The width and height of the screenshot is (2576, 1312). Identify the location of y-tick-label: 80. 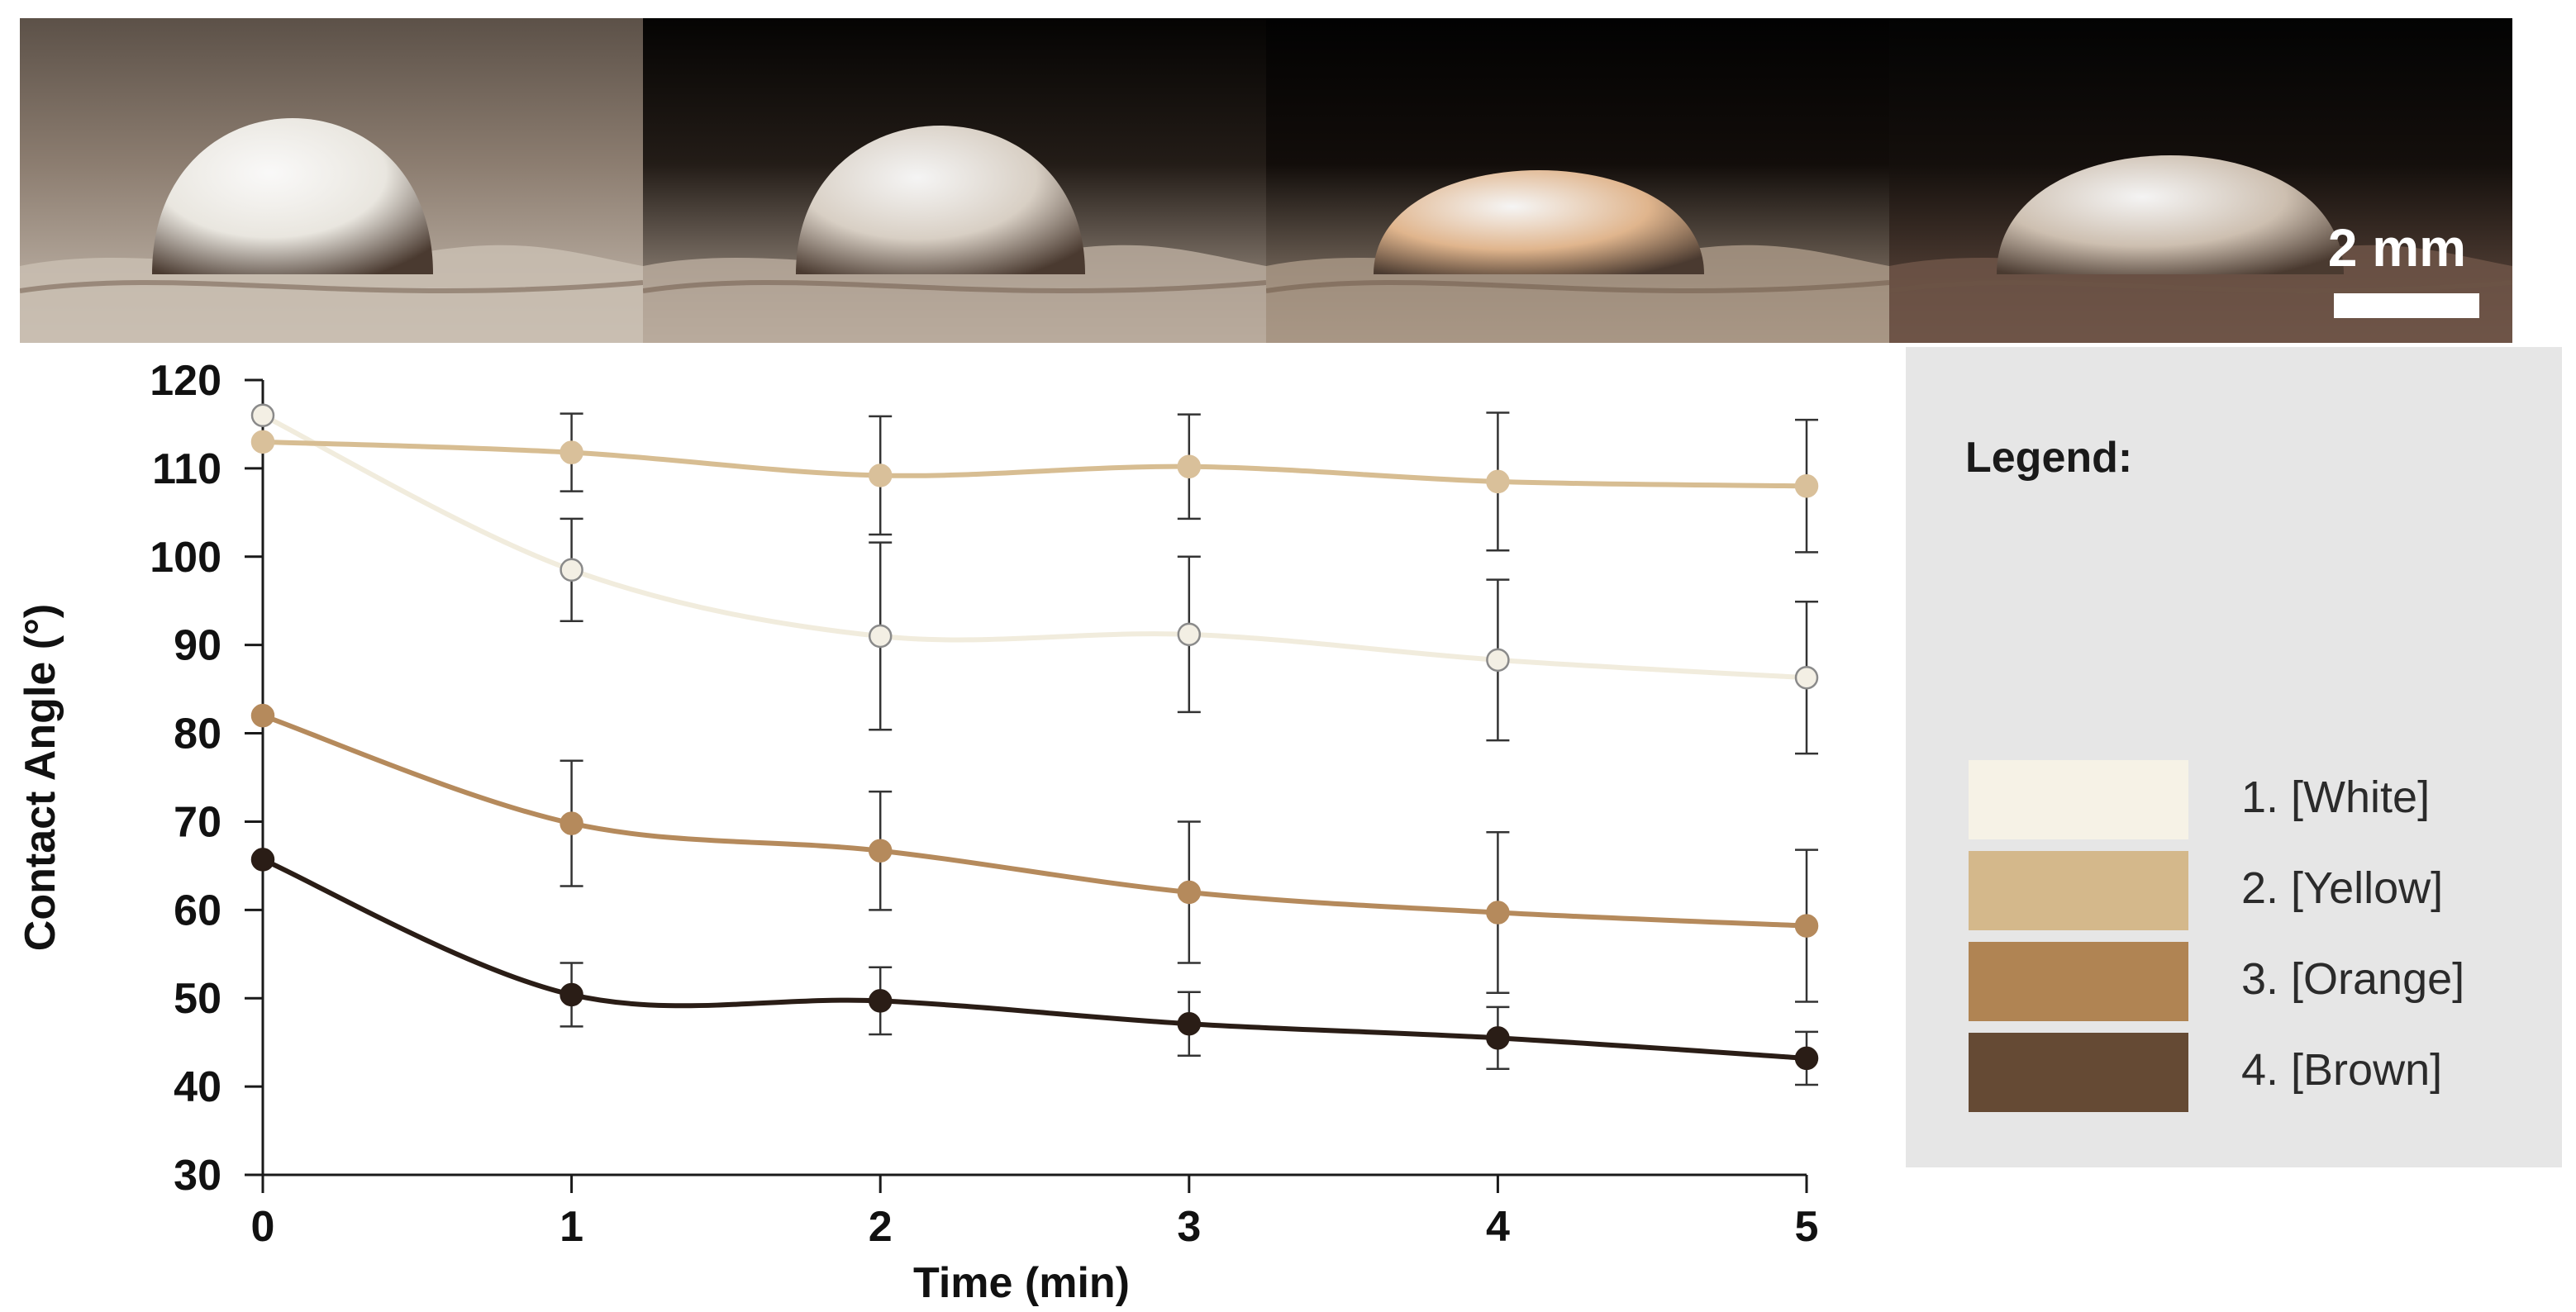
(198, 734).